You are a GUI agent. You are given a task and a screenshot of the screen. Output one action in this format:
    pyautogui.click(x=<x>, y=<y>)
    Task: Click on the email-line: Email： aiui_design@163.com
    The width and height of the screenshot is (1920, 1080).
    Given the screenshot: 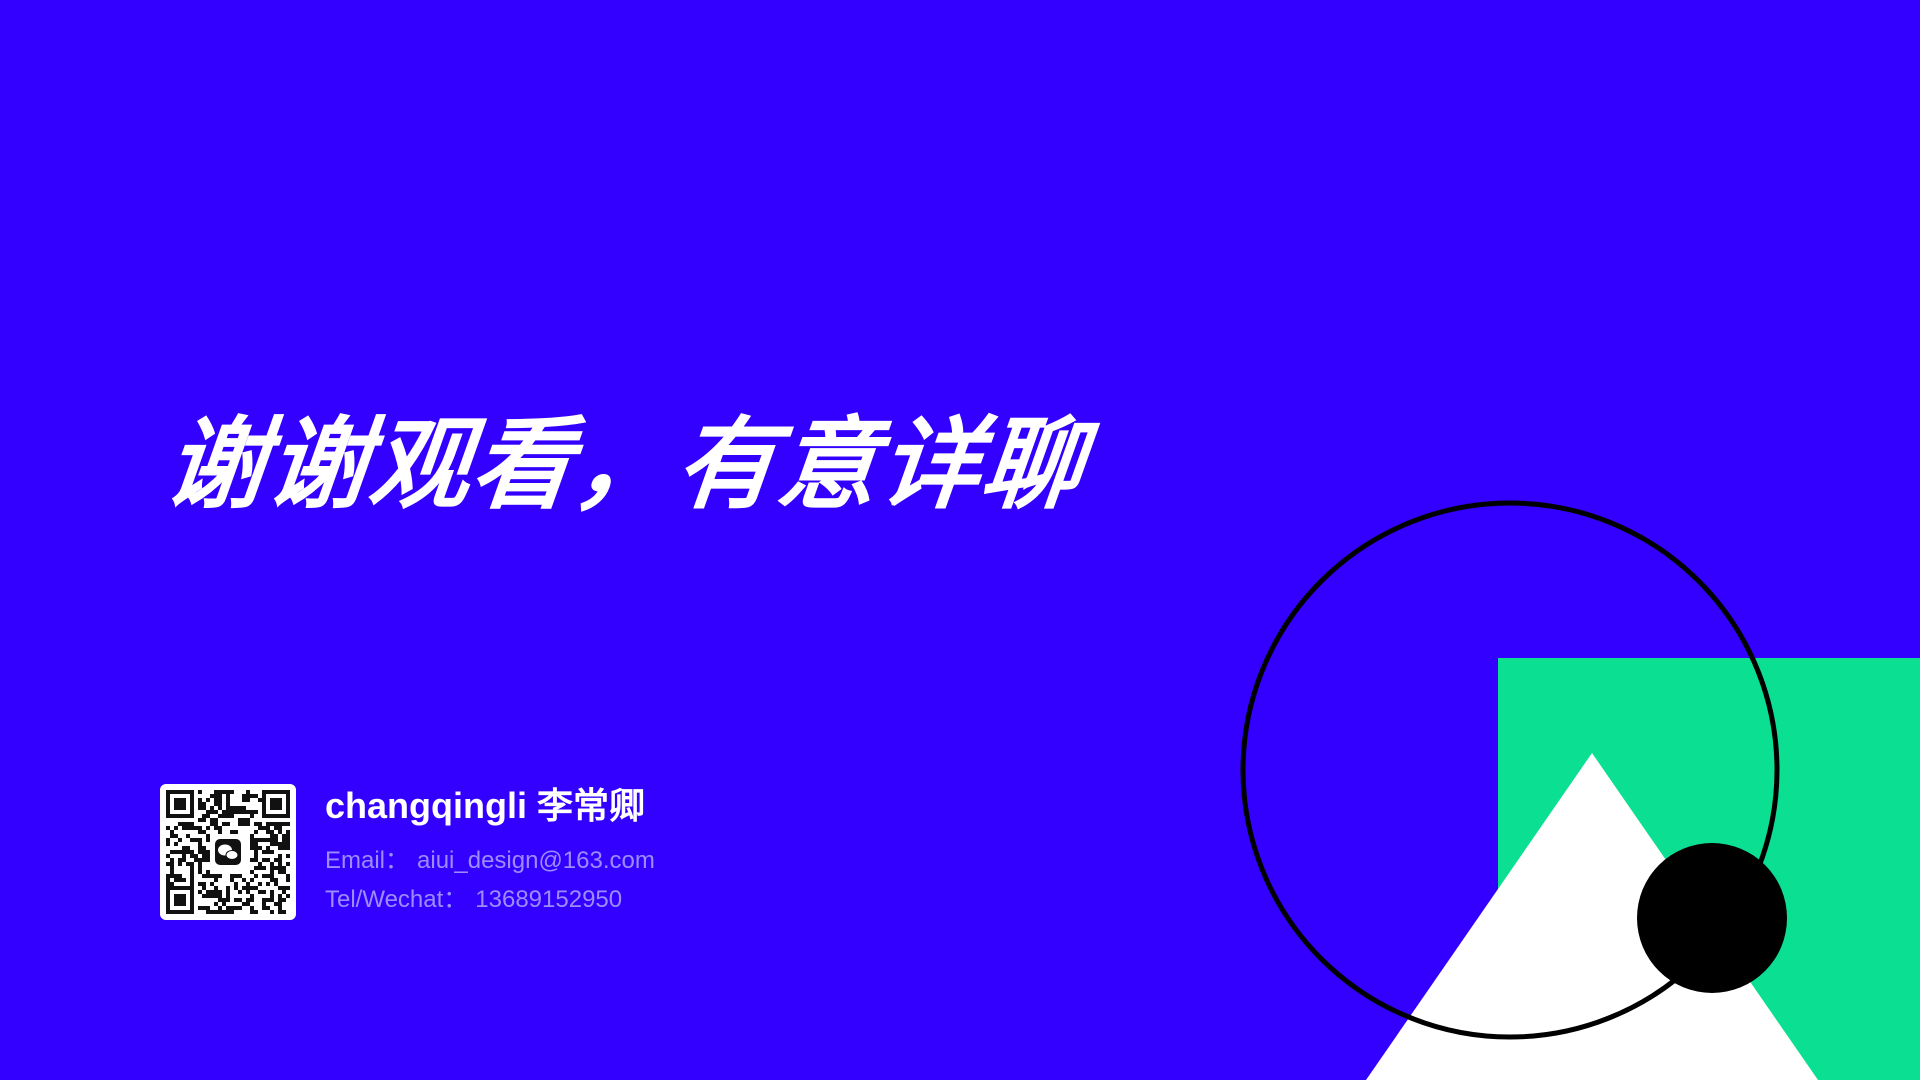 What is the action you would take?
    pyautogui.click(x=490, y=861)
    